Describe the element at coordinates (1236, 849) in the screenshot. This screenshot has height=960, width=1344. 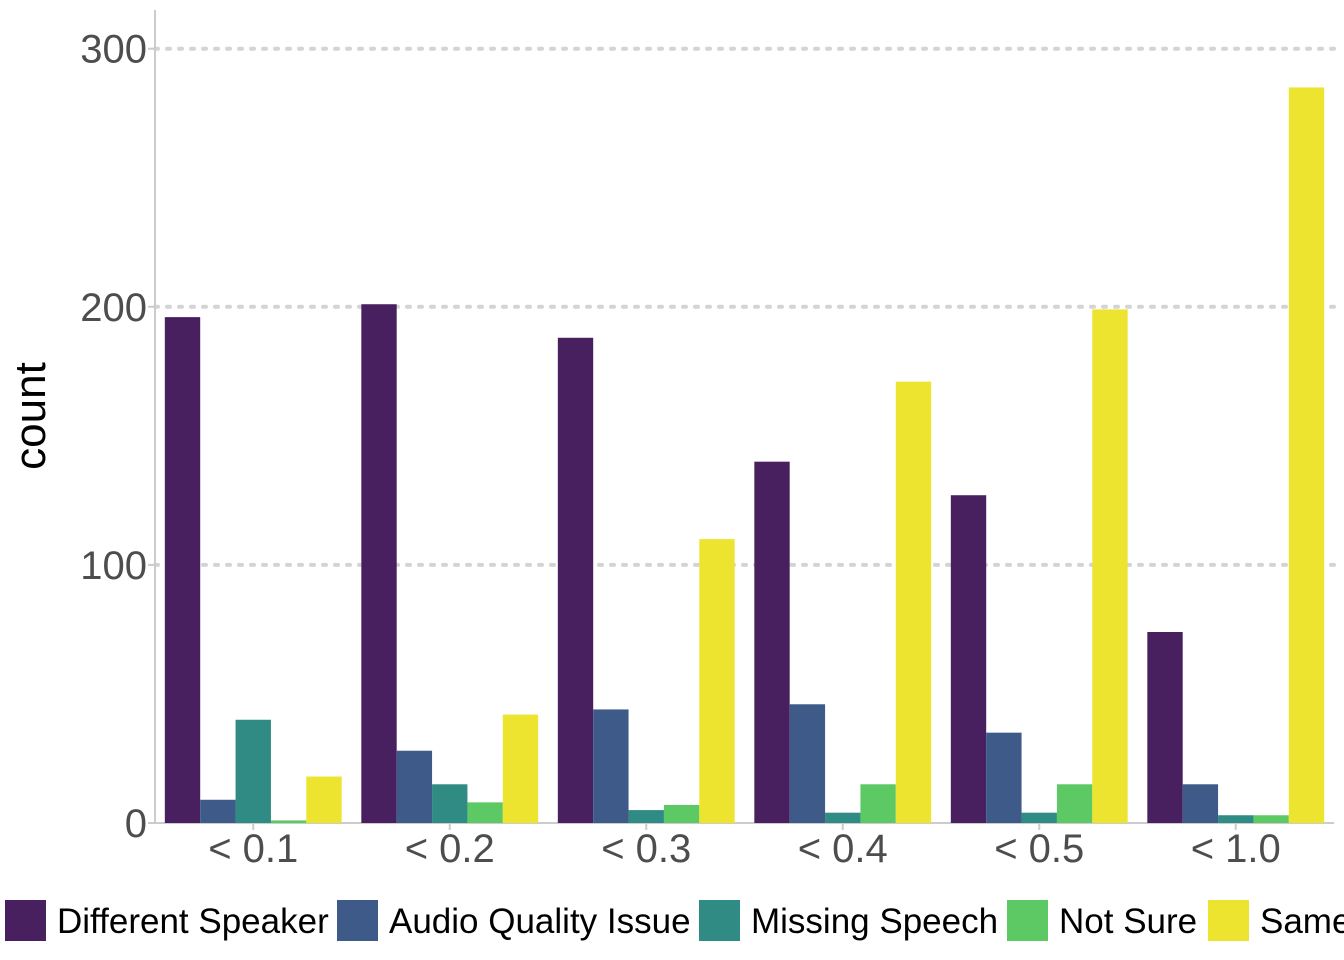
I see `x-tick-label: < 1.0` at that location.